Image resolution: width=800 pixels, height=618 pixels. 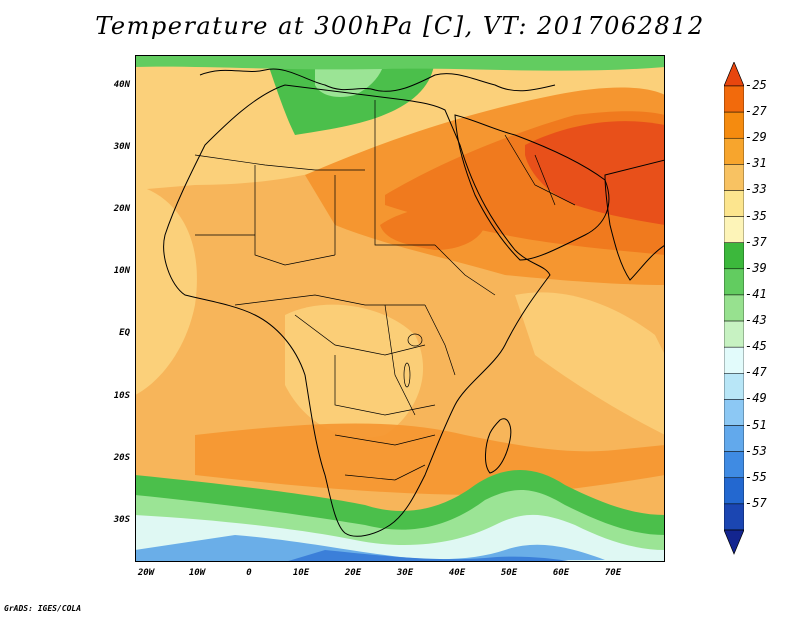 I want to click on lat-label: 20S, so click(x=121, y=458).